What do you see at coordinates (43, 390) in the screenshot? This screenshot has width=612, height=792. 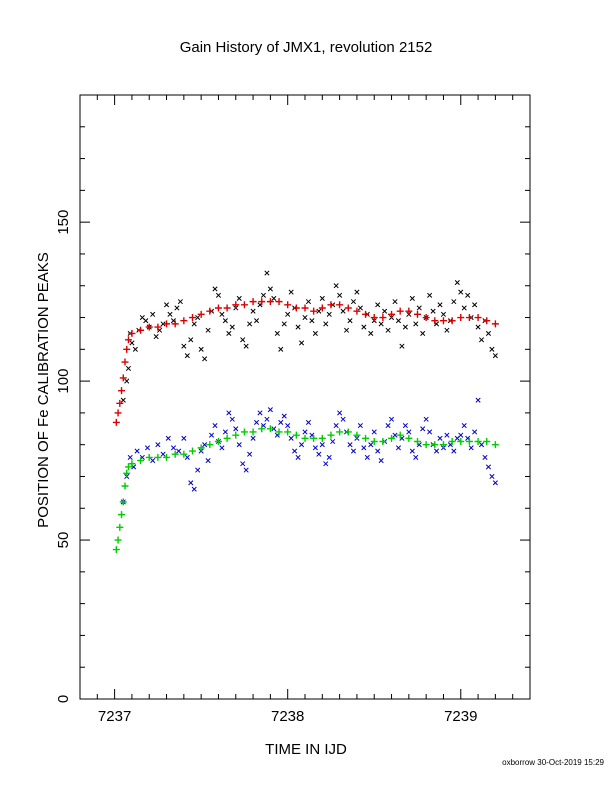 I see `y-axis-label: POSITION OF Fe CALIBRATION PEAKS` at bounding box center [43, 390].